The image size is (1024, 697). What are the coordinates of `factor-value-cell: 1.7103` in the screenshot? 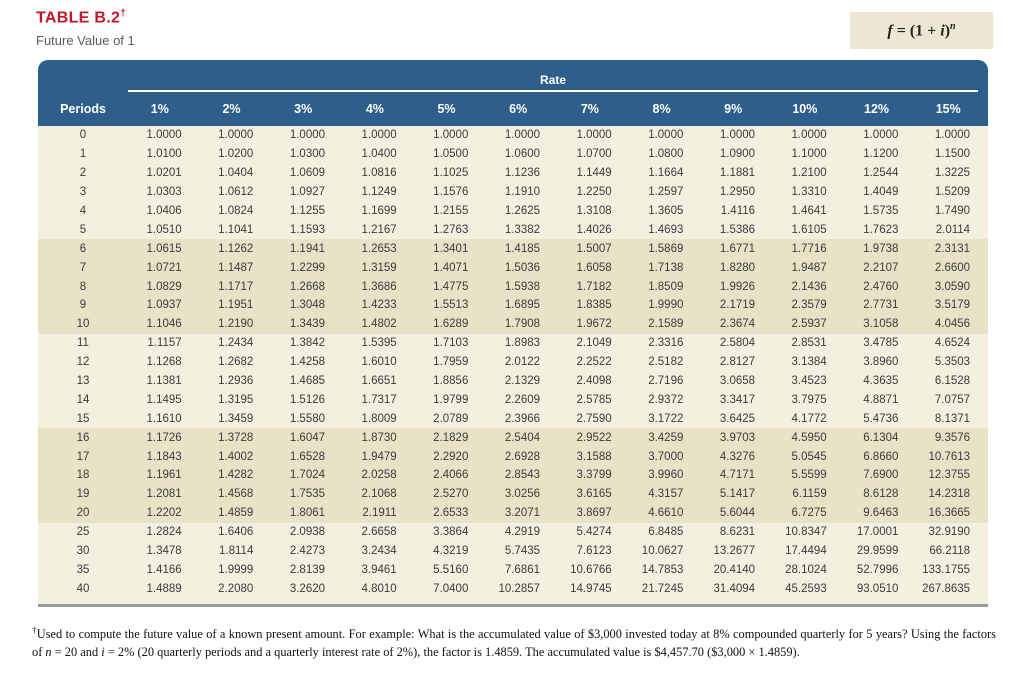 It's located at (451, 343).